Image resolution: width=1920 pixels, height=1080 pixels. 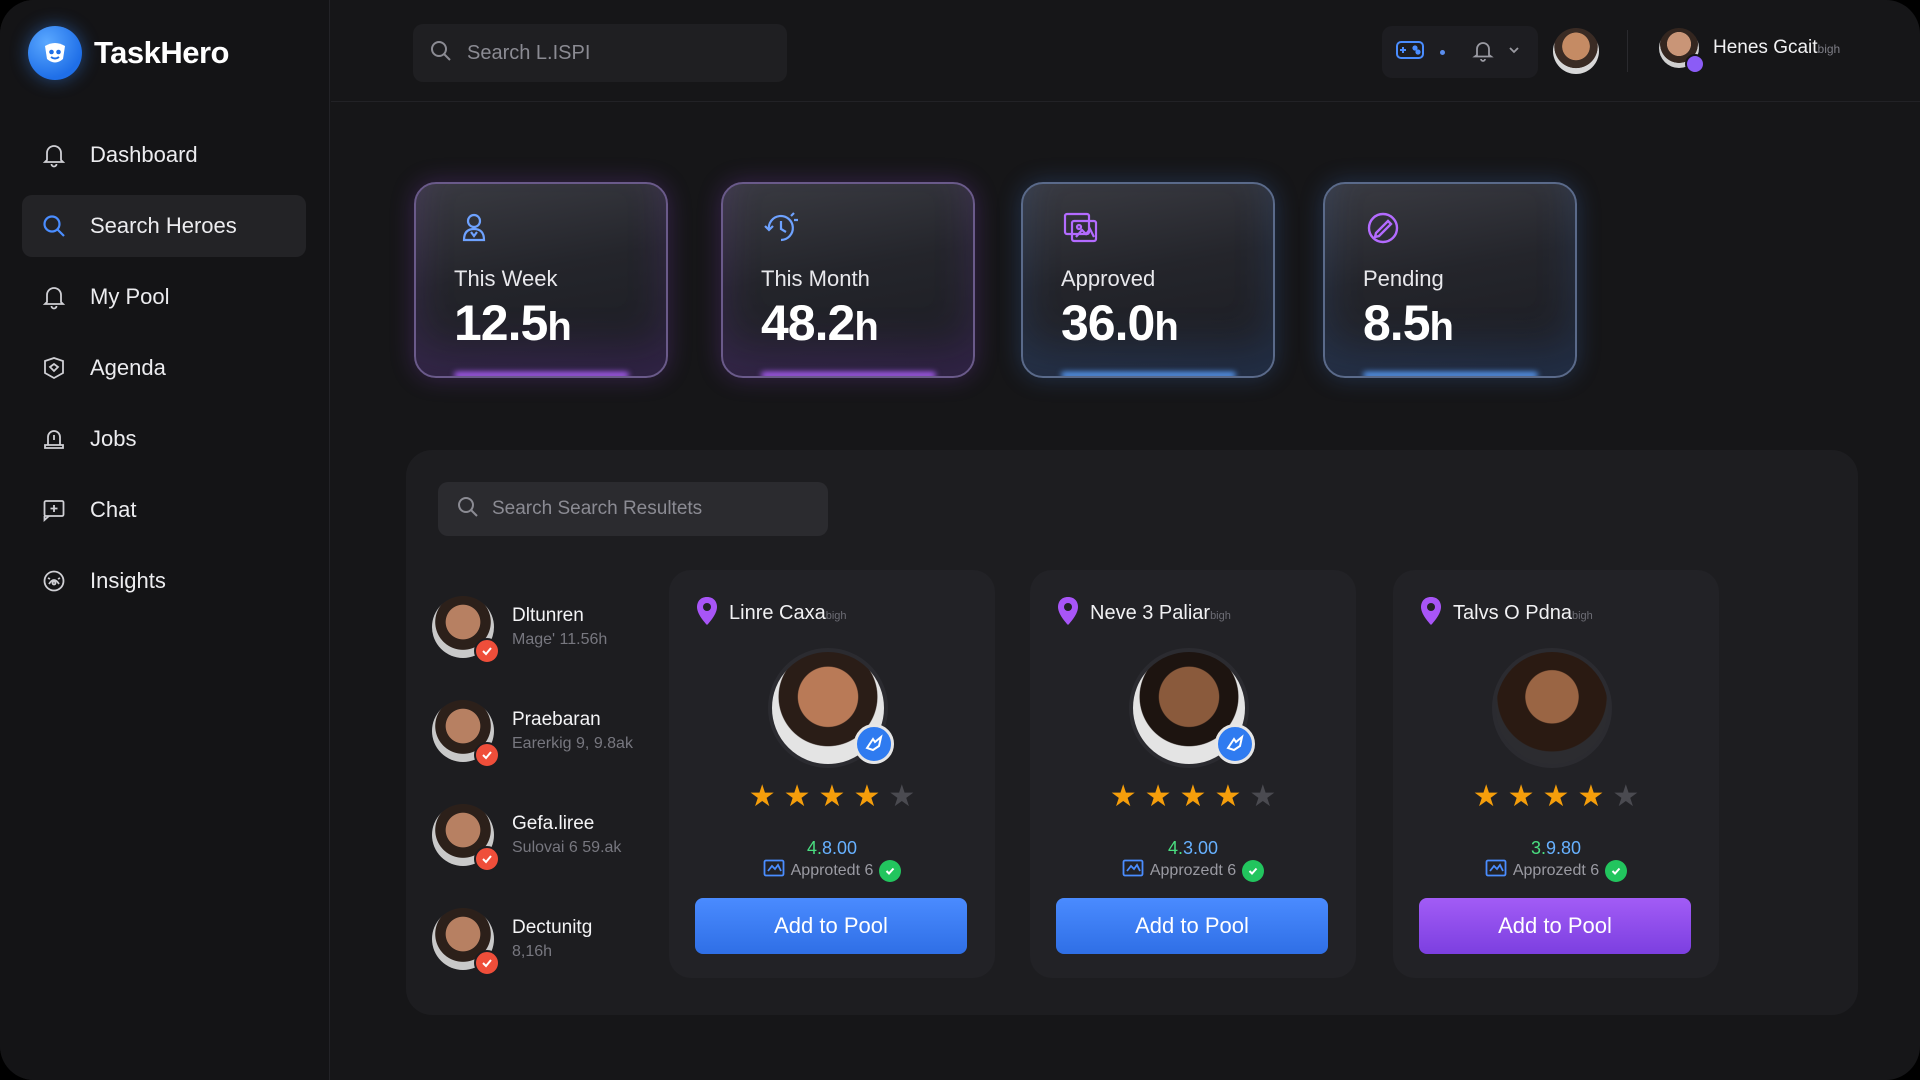 What do you see at coordinates (1143, 613) in the screenshot?
I see `hero-location: Neve 3 Paliarbigh` at bounding box center [1143, 613].